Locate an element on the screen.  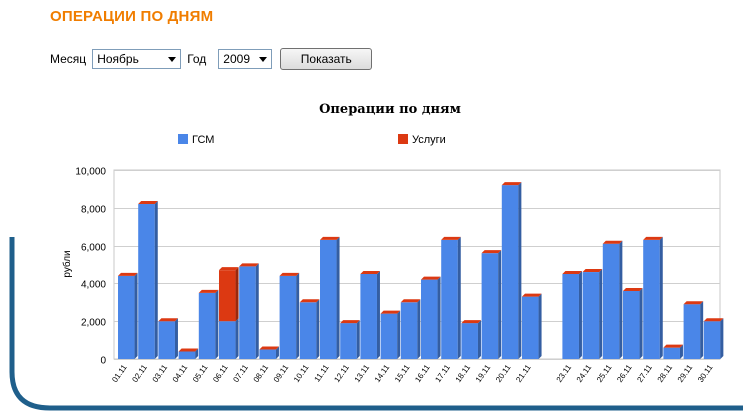
x-tick-label: 13.11 is located at coordinates (362, 374).